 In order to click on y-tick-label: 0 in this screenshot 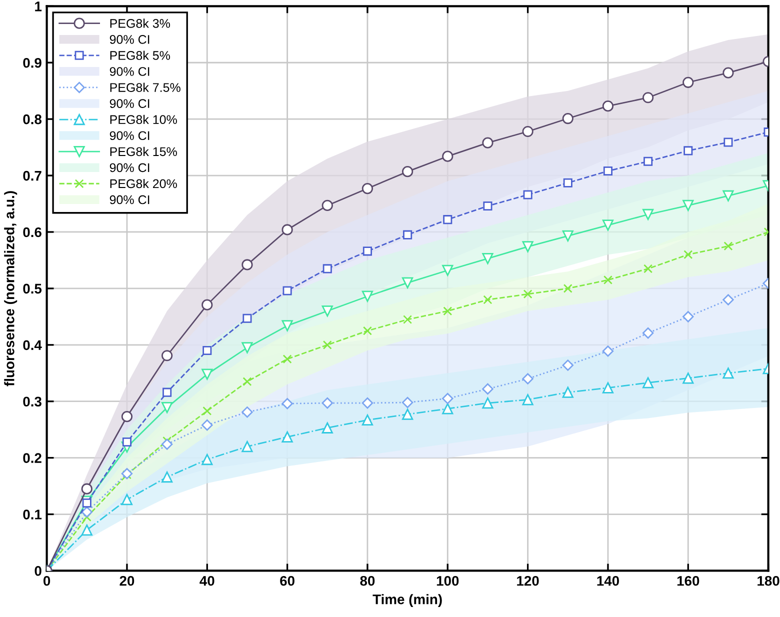, I will do `click(38, 571)`.